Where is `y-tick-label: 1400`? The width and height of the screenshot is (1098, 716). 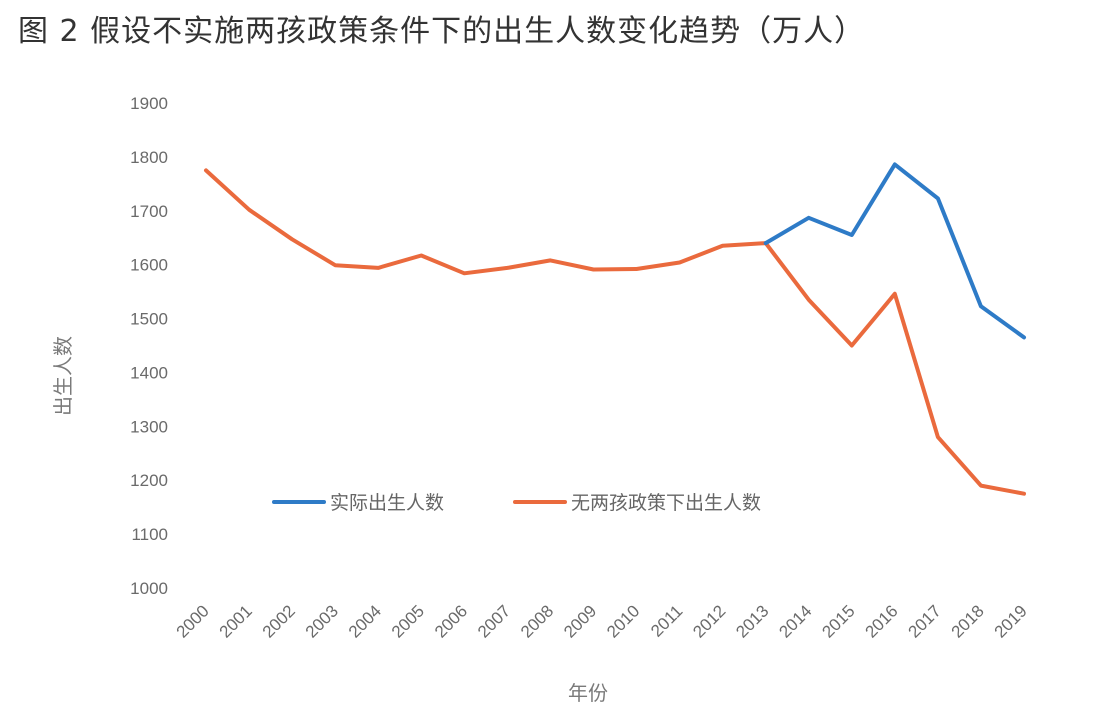 y-tick-label: 1400 is located at coordinates (149, 372).